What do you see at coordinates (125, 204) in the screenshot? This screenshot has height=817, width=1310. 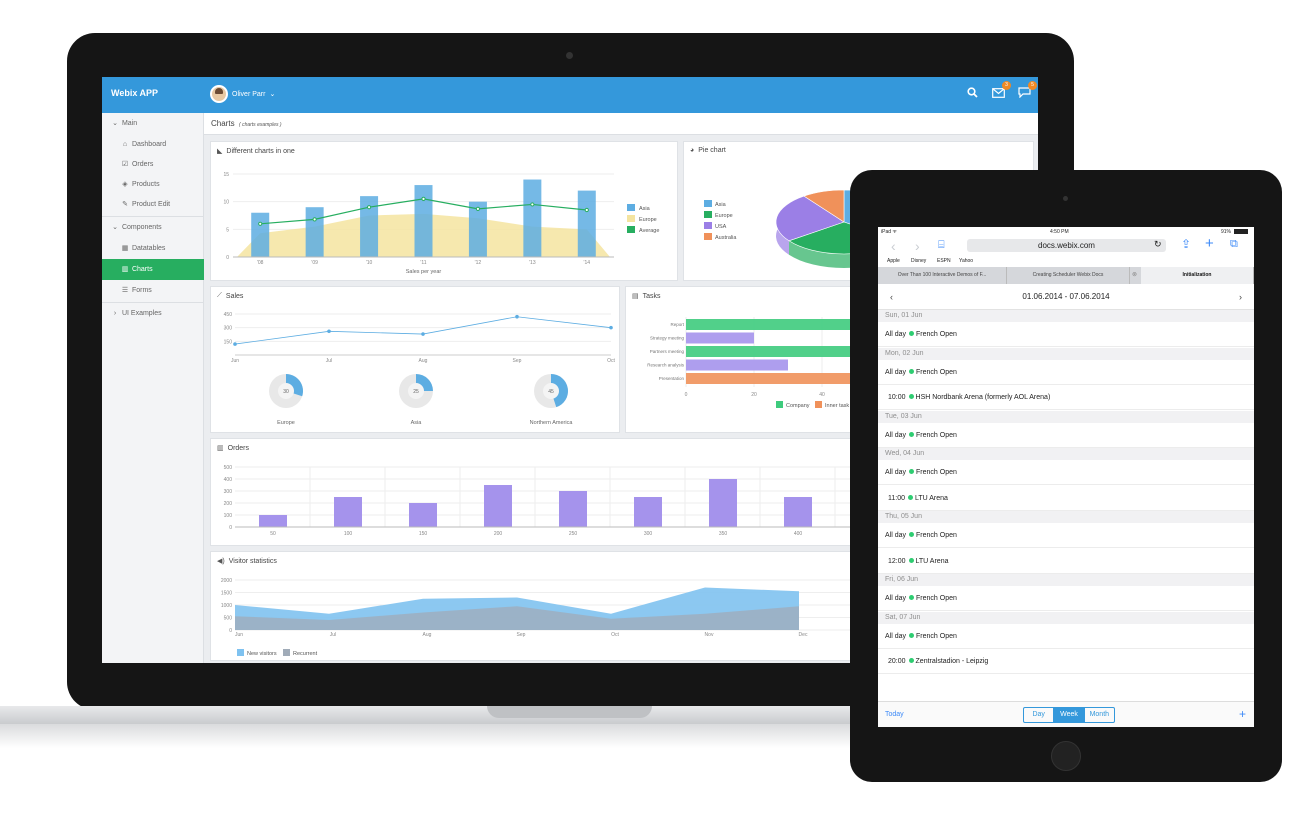 I see `edit-icon: ✎` at bounding box center [125, 204].